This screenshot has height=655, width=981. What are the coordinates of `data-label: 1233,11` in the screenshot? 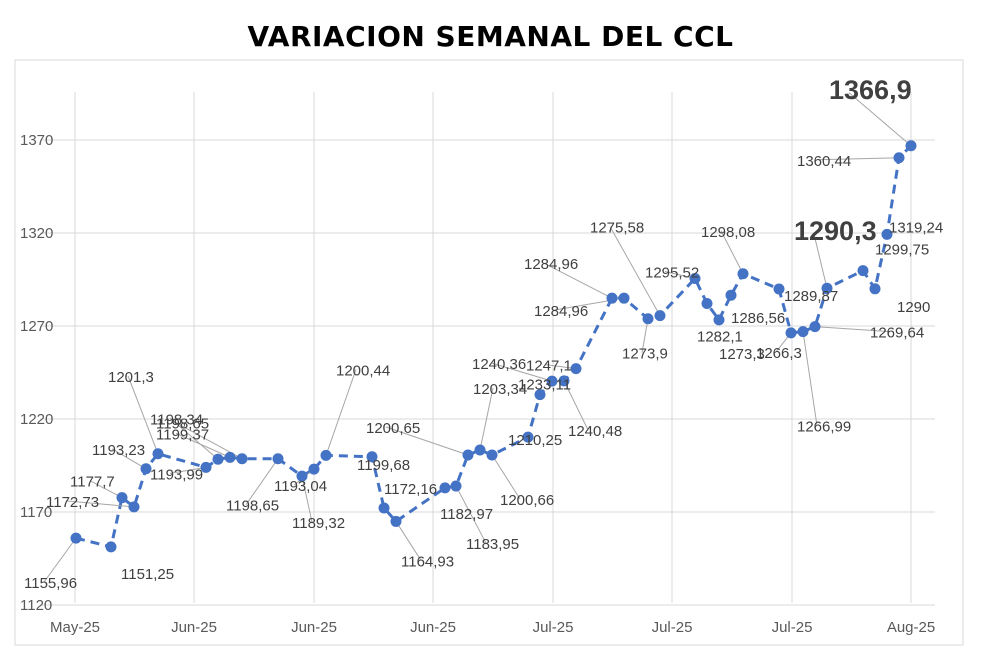 It's located at (544, 385).